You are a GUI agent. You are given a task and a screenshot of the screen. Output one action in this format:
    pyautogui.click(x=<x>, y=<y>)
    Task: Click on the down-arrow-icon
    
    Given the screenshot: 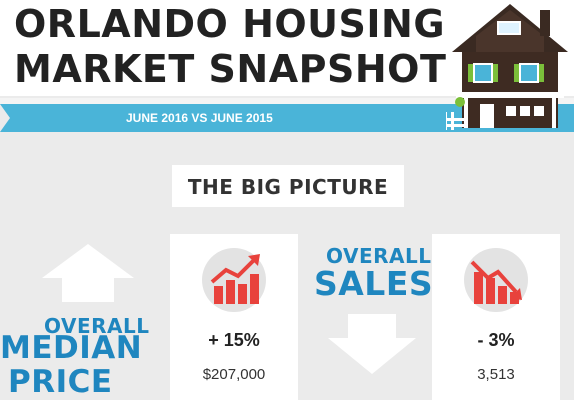 What is the action you would take?
    pyautogui.click(x=372, y=344)
    